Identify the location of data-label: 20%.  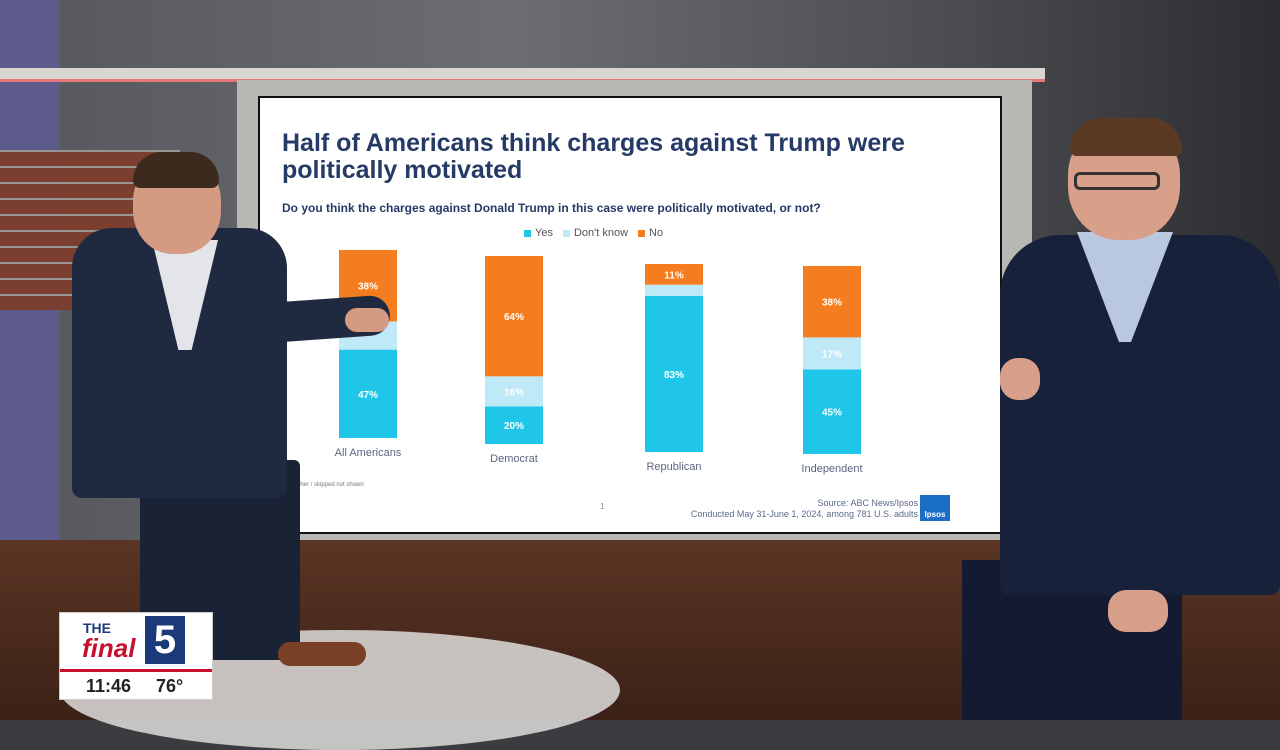
(514, 426).